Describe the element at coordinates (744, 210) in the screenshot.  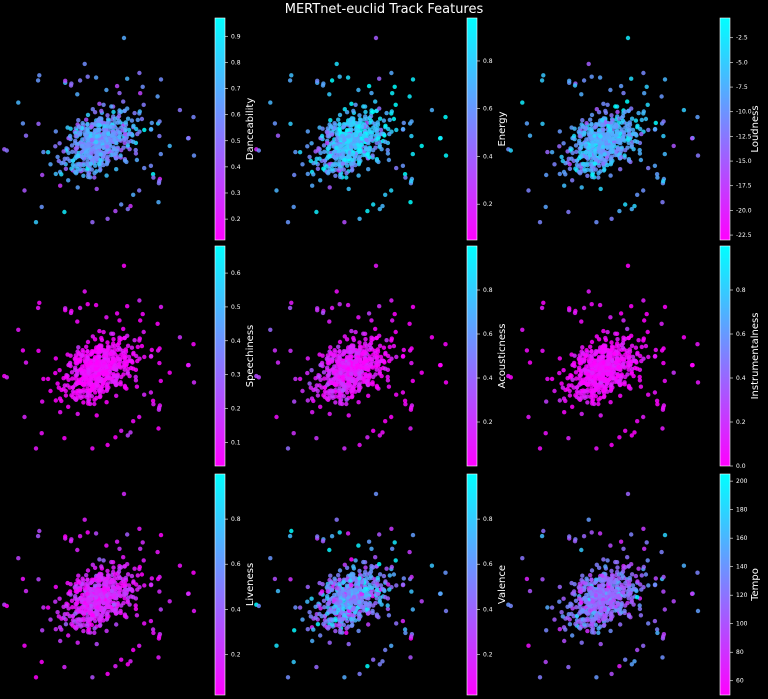
I see `colorbar-tick-label: -20.0` at that location.